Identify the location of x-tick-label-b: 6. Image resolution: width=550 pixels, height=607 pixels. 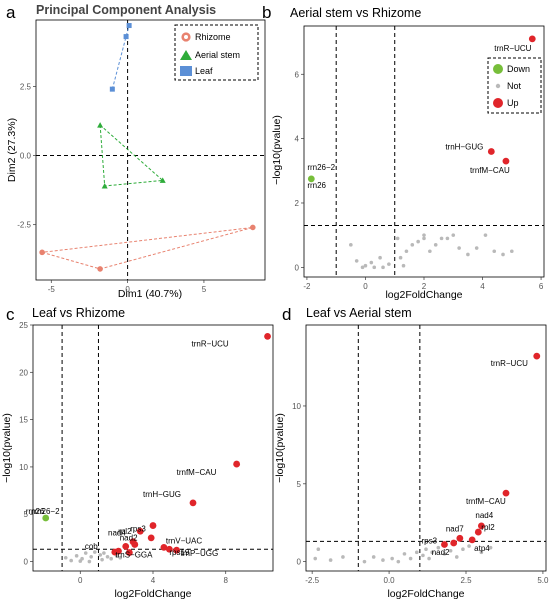
(541, 286).